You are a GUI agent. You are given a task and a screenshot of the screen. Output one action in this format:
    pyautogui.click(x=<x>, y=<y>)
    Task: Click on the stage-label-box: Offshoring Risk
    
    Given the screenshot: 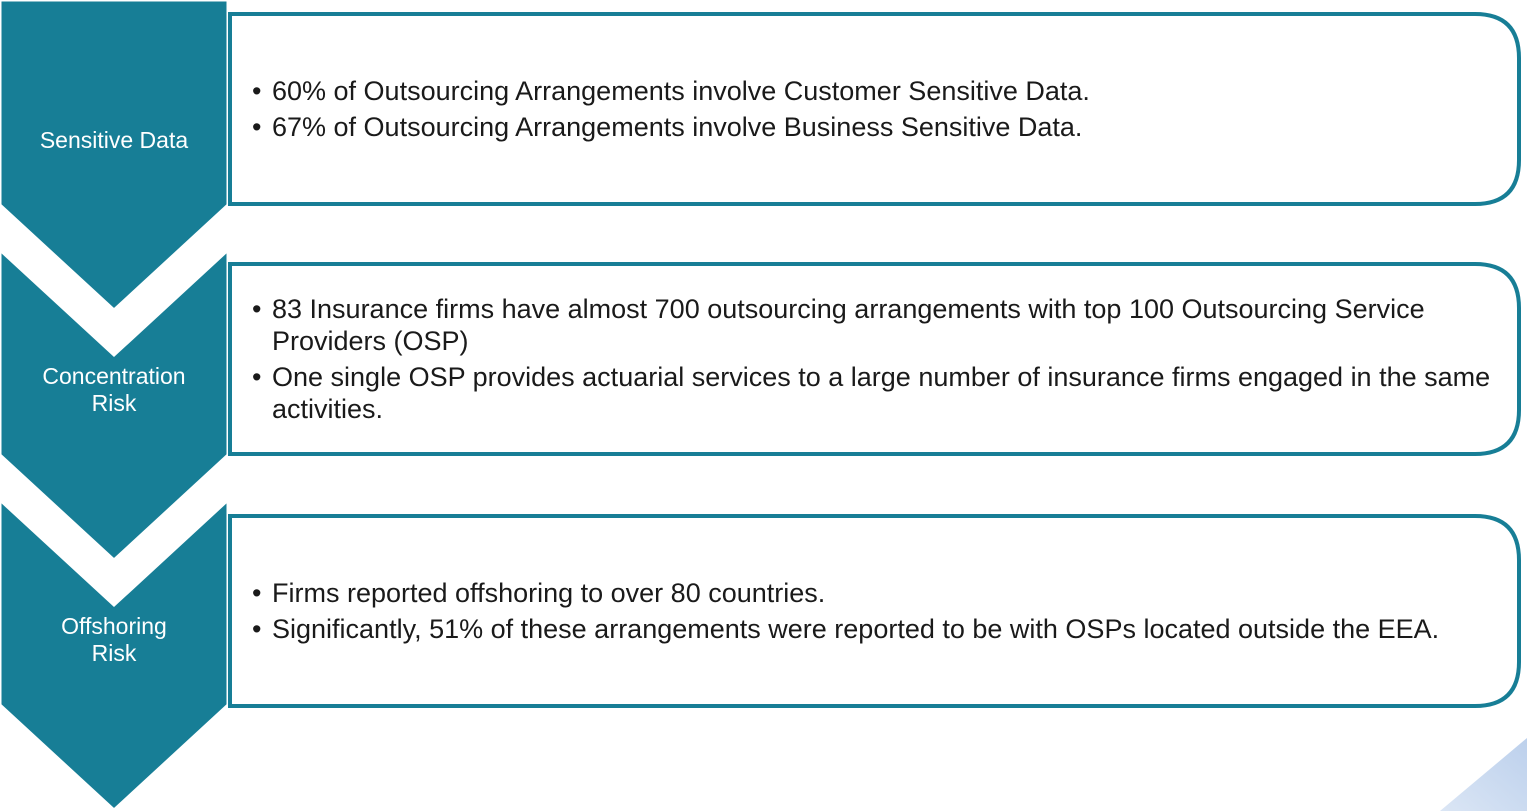 What is the action you would take?
    pyautogui.click(x=114, y=640)
    